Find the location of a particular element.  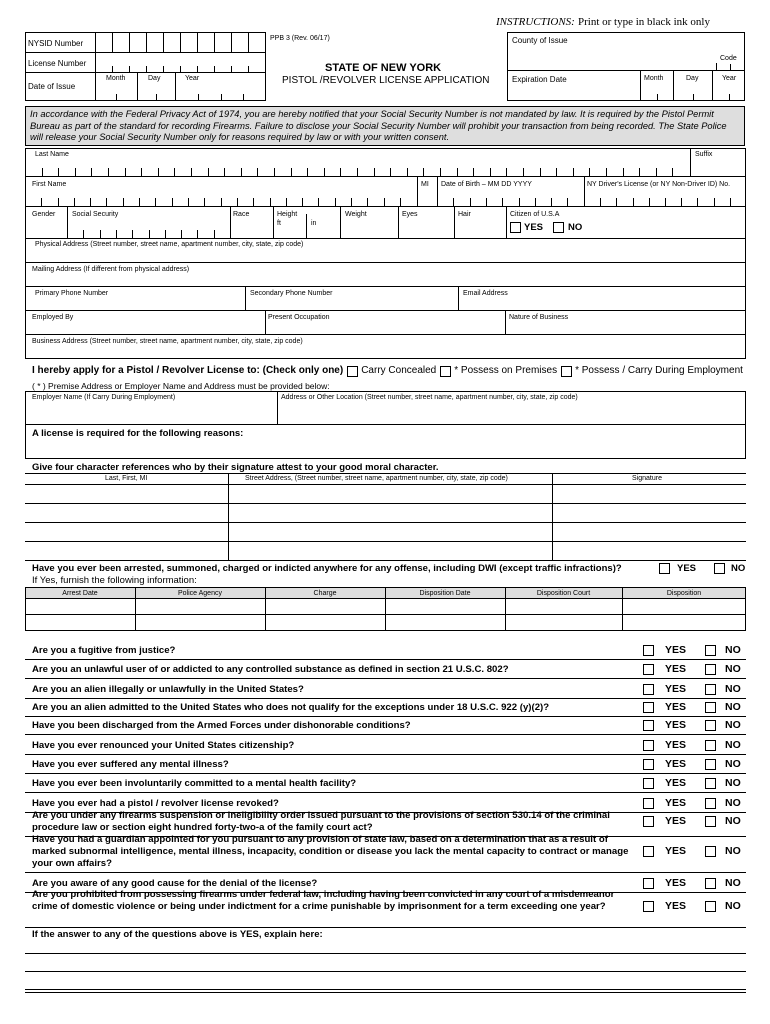

form-id: PPB 3 (Rev. 06/17) is located at coordinates (300, 38).